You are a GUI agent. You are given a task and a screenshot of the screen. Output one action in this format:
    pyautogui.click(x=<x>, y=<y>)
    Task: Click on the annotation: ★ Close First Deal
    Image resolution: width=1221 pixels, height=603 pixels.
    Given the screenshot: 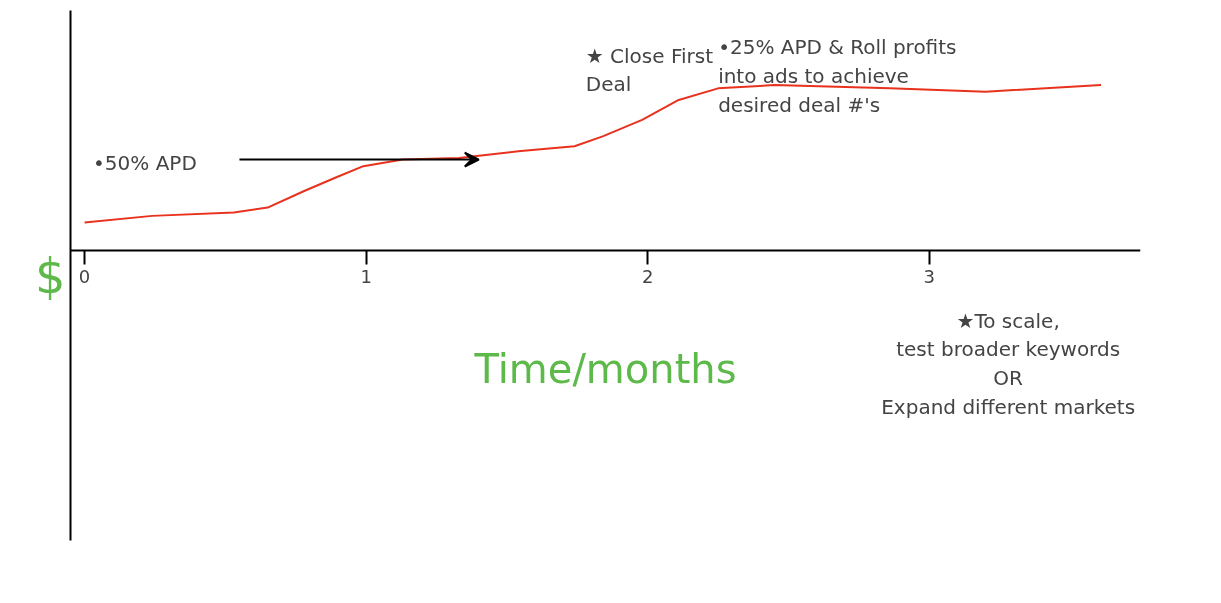 What is the action you would take?
    pyautogui.click(x=649, y=70)
    